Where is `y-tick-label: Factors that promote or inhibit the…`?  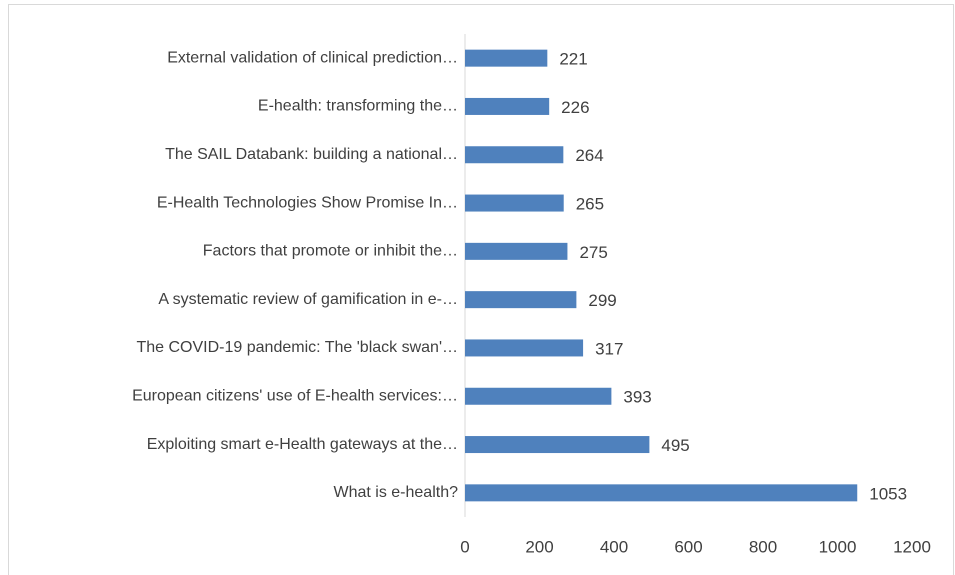
y-tick-label: Factors that promote or inhibit the… is located at coordinates (330, 251).